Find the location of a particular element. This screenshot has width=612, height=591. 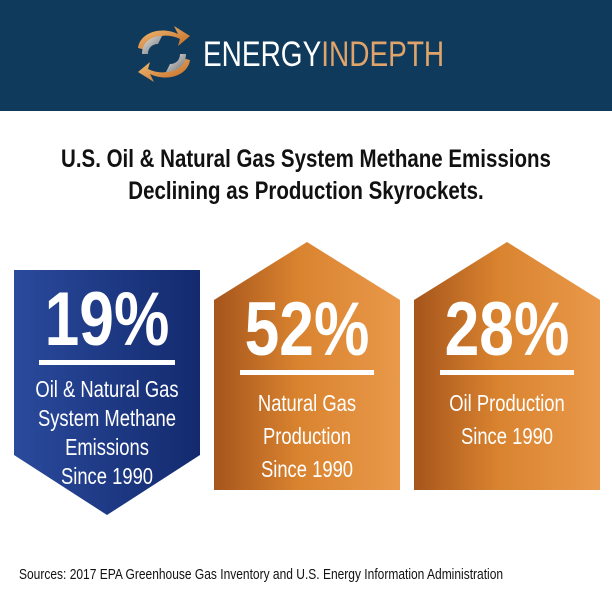

underline-oil is located at coordinates (507, 372).